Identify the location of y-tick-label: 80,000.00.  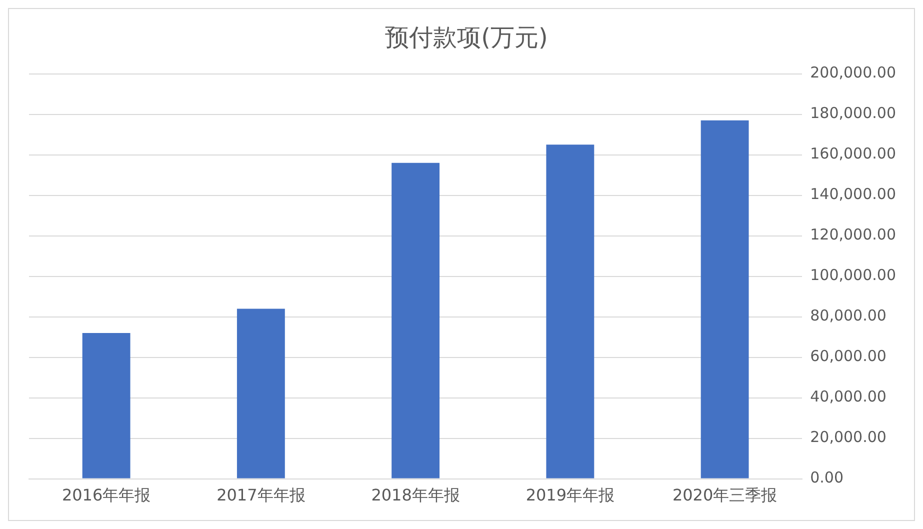
(848, 315).